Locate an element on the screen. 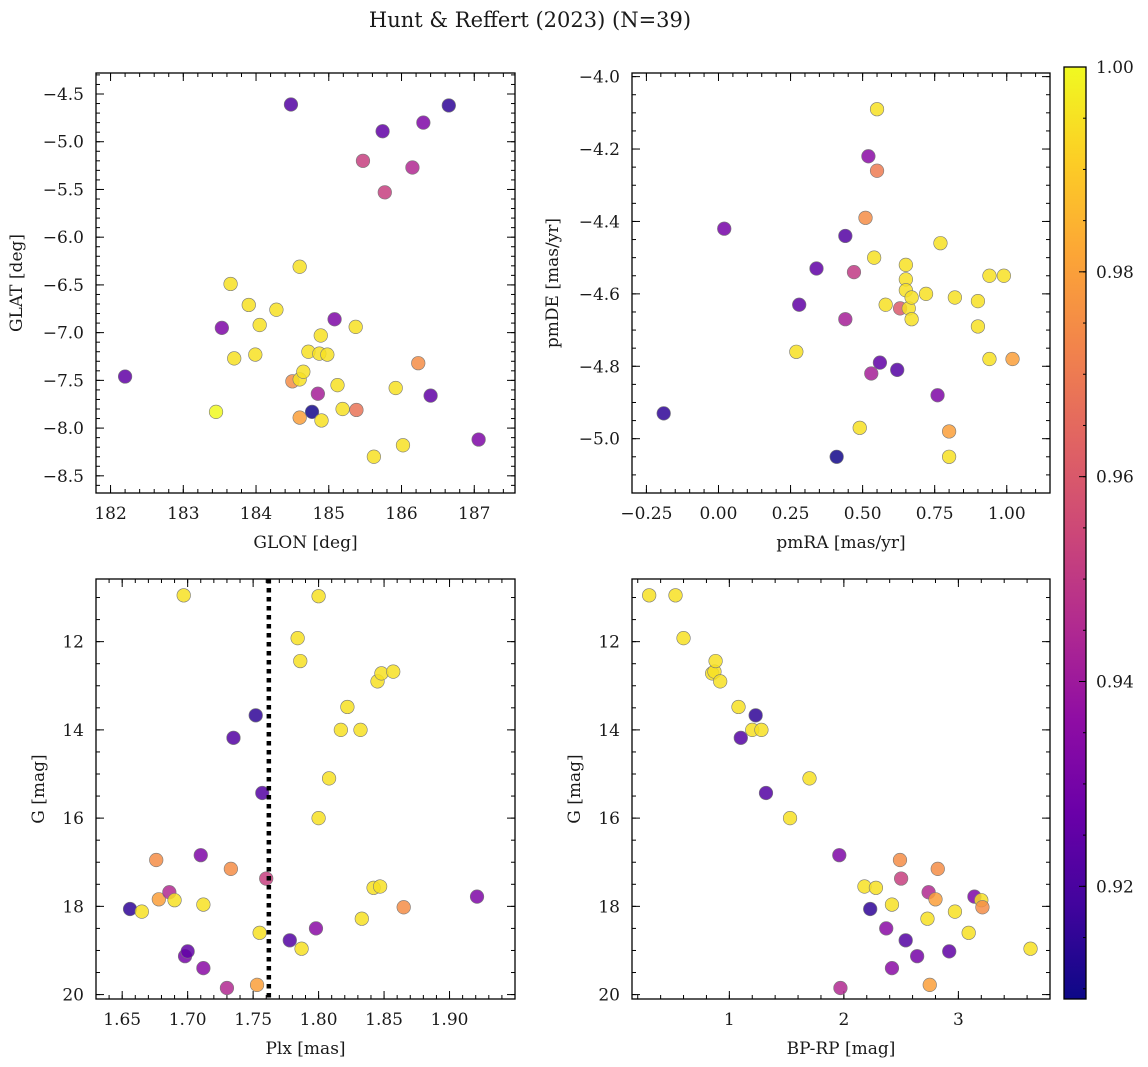 This screenshot has width=1148, height=1067. x-tick-label: 3 is located at coordinates (958, 1020).